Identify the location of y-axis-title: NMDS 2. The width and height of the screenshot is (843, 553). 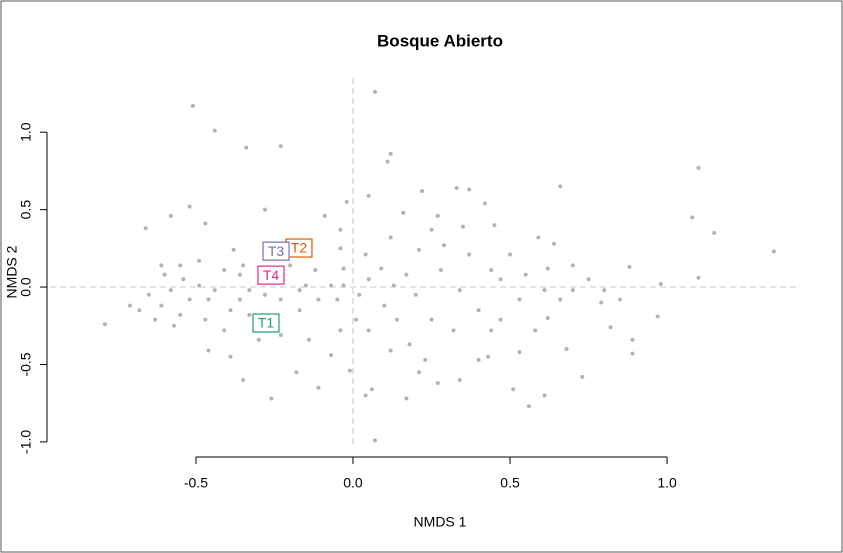
(12, 271).